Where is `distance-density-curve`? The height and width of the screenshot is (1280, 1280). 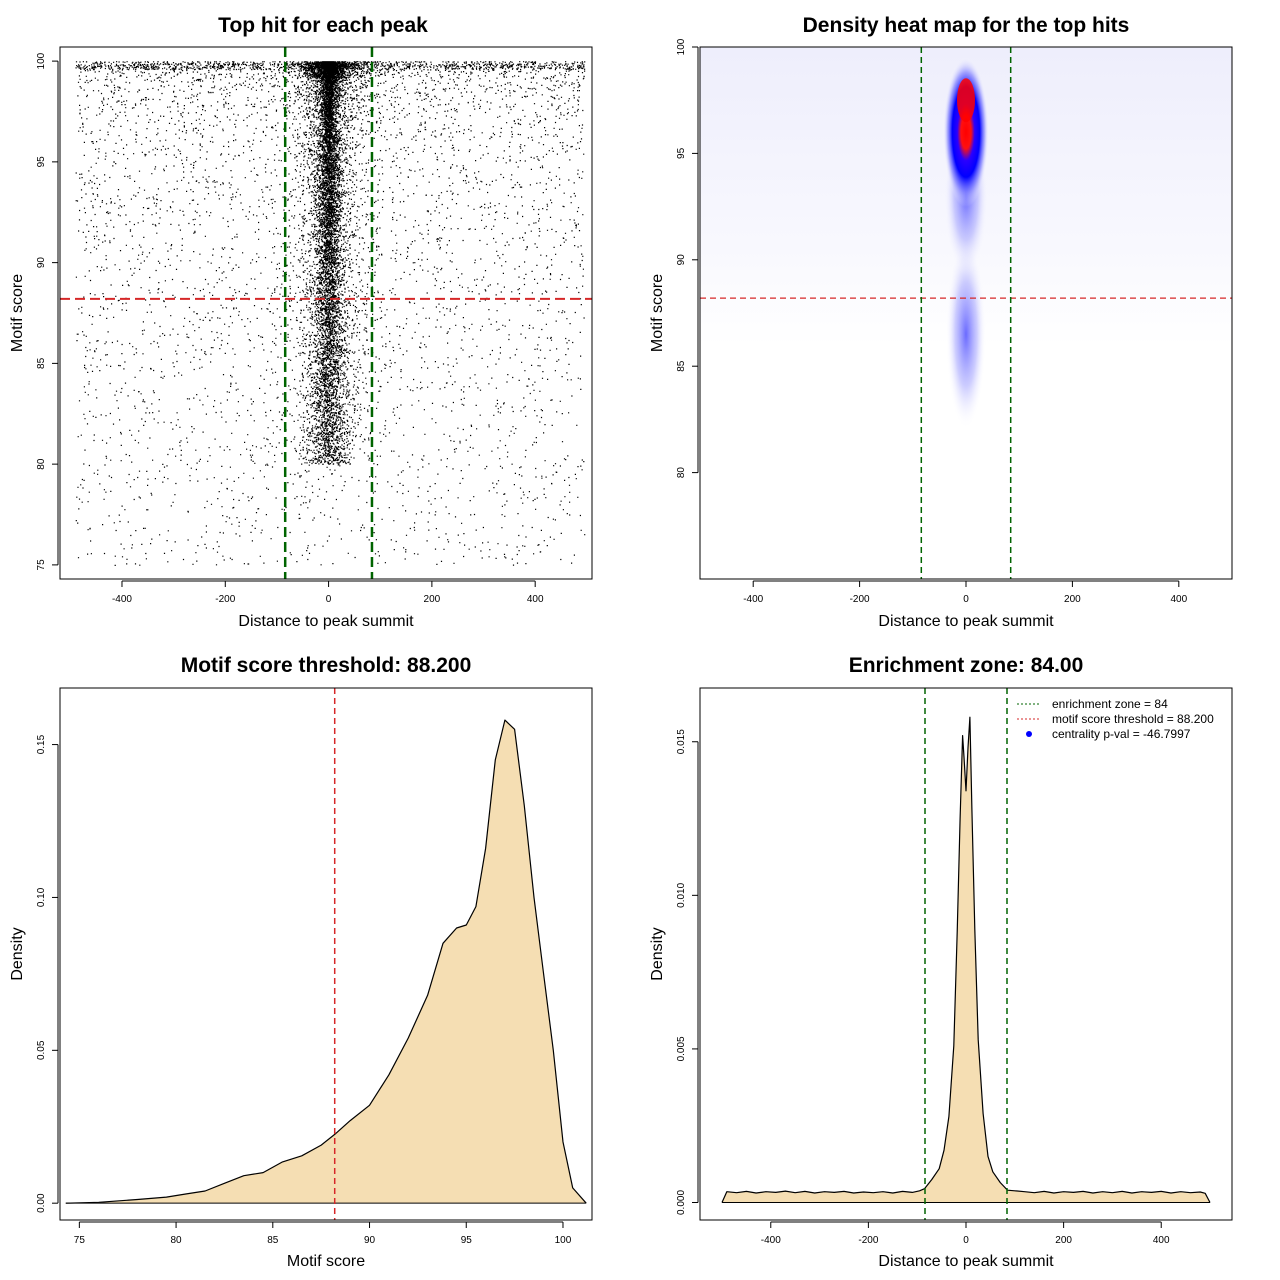
distance-density-curve is located at coordinates (966, 959).